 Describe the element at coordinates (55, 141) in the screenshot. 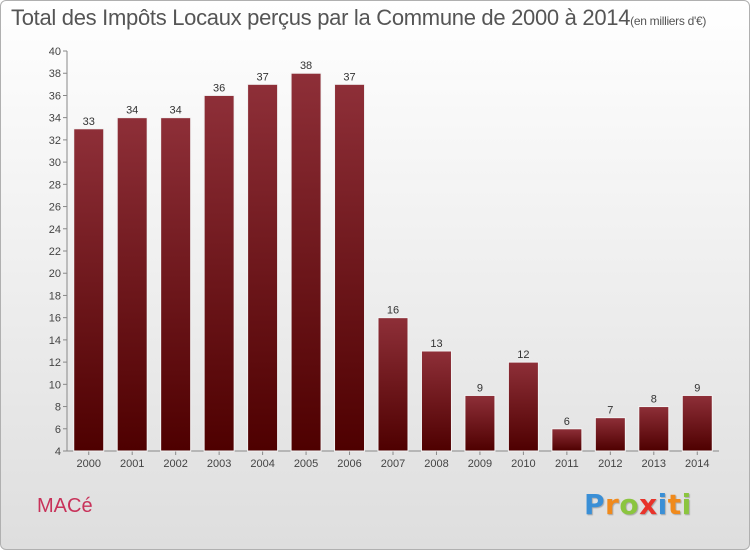

I see `y-tick-label: 32` at that location.